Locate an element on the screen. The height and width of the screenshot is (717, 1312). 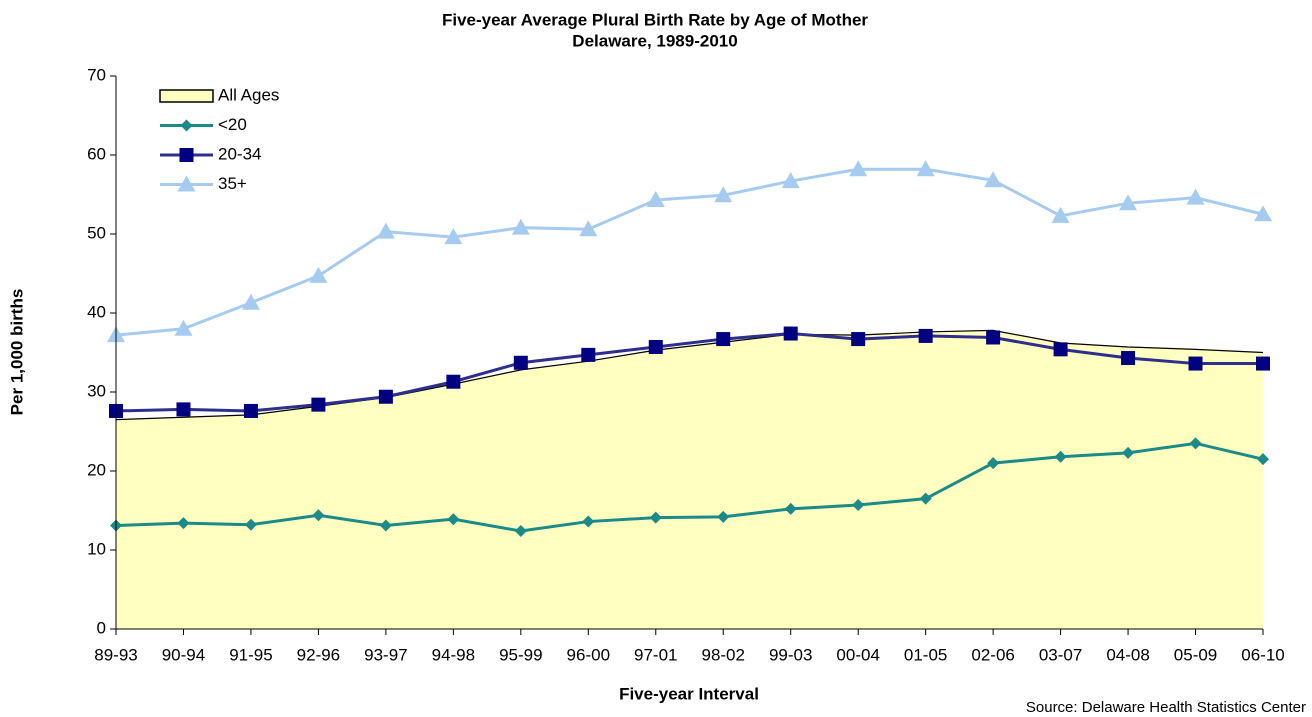
x-tick-label: 90-94 is located at coordinates (183, 654).